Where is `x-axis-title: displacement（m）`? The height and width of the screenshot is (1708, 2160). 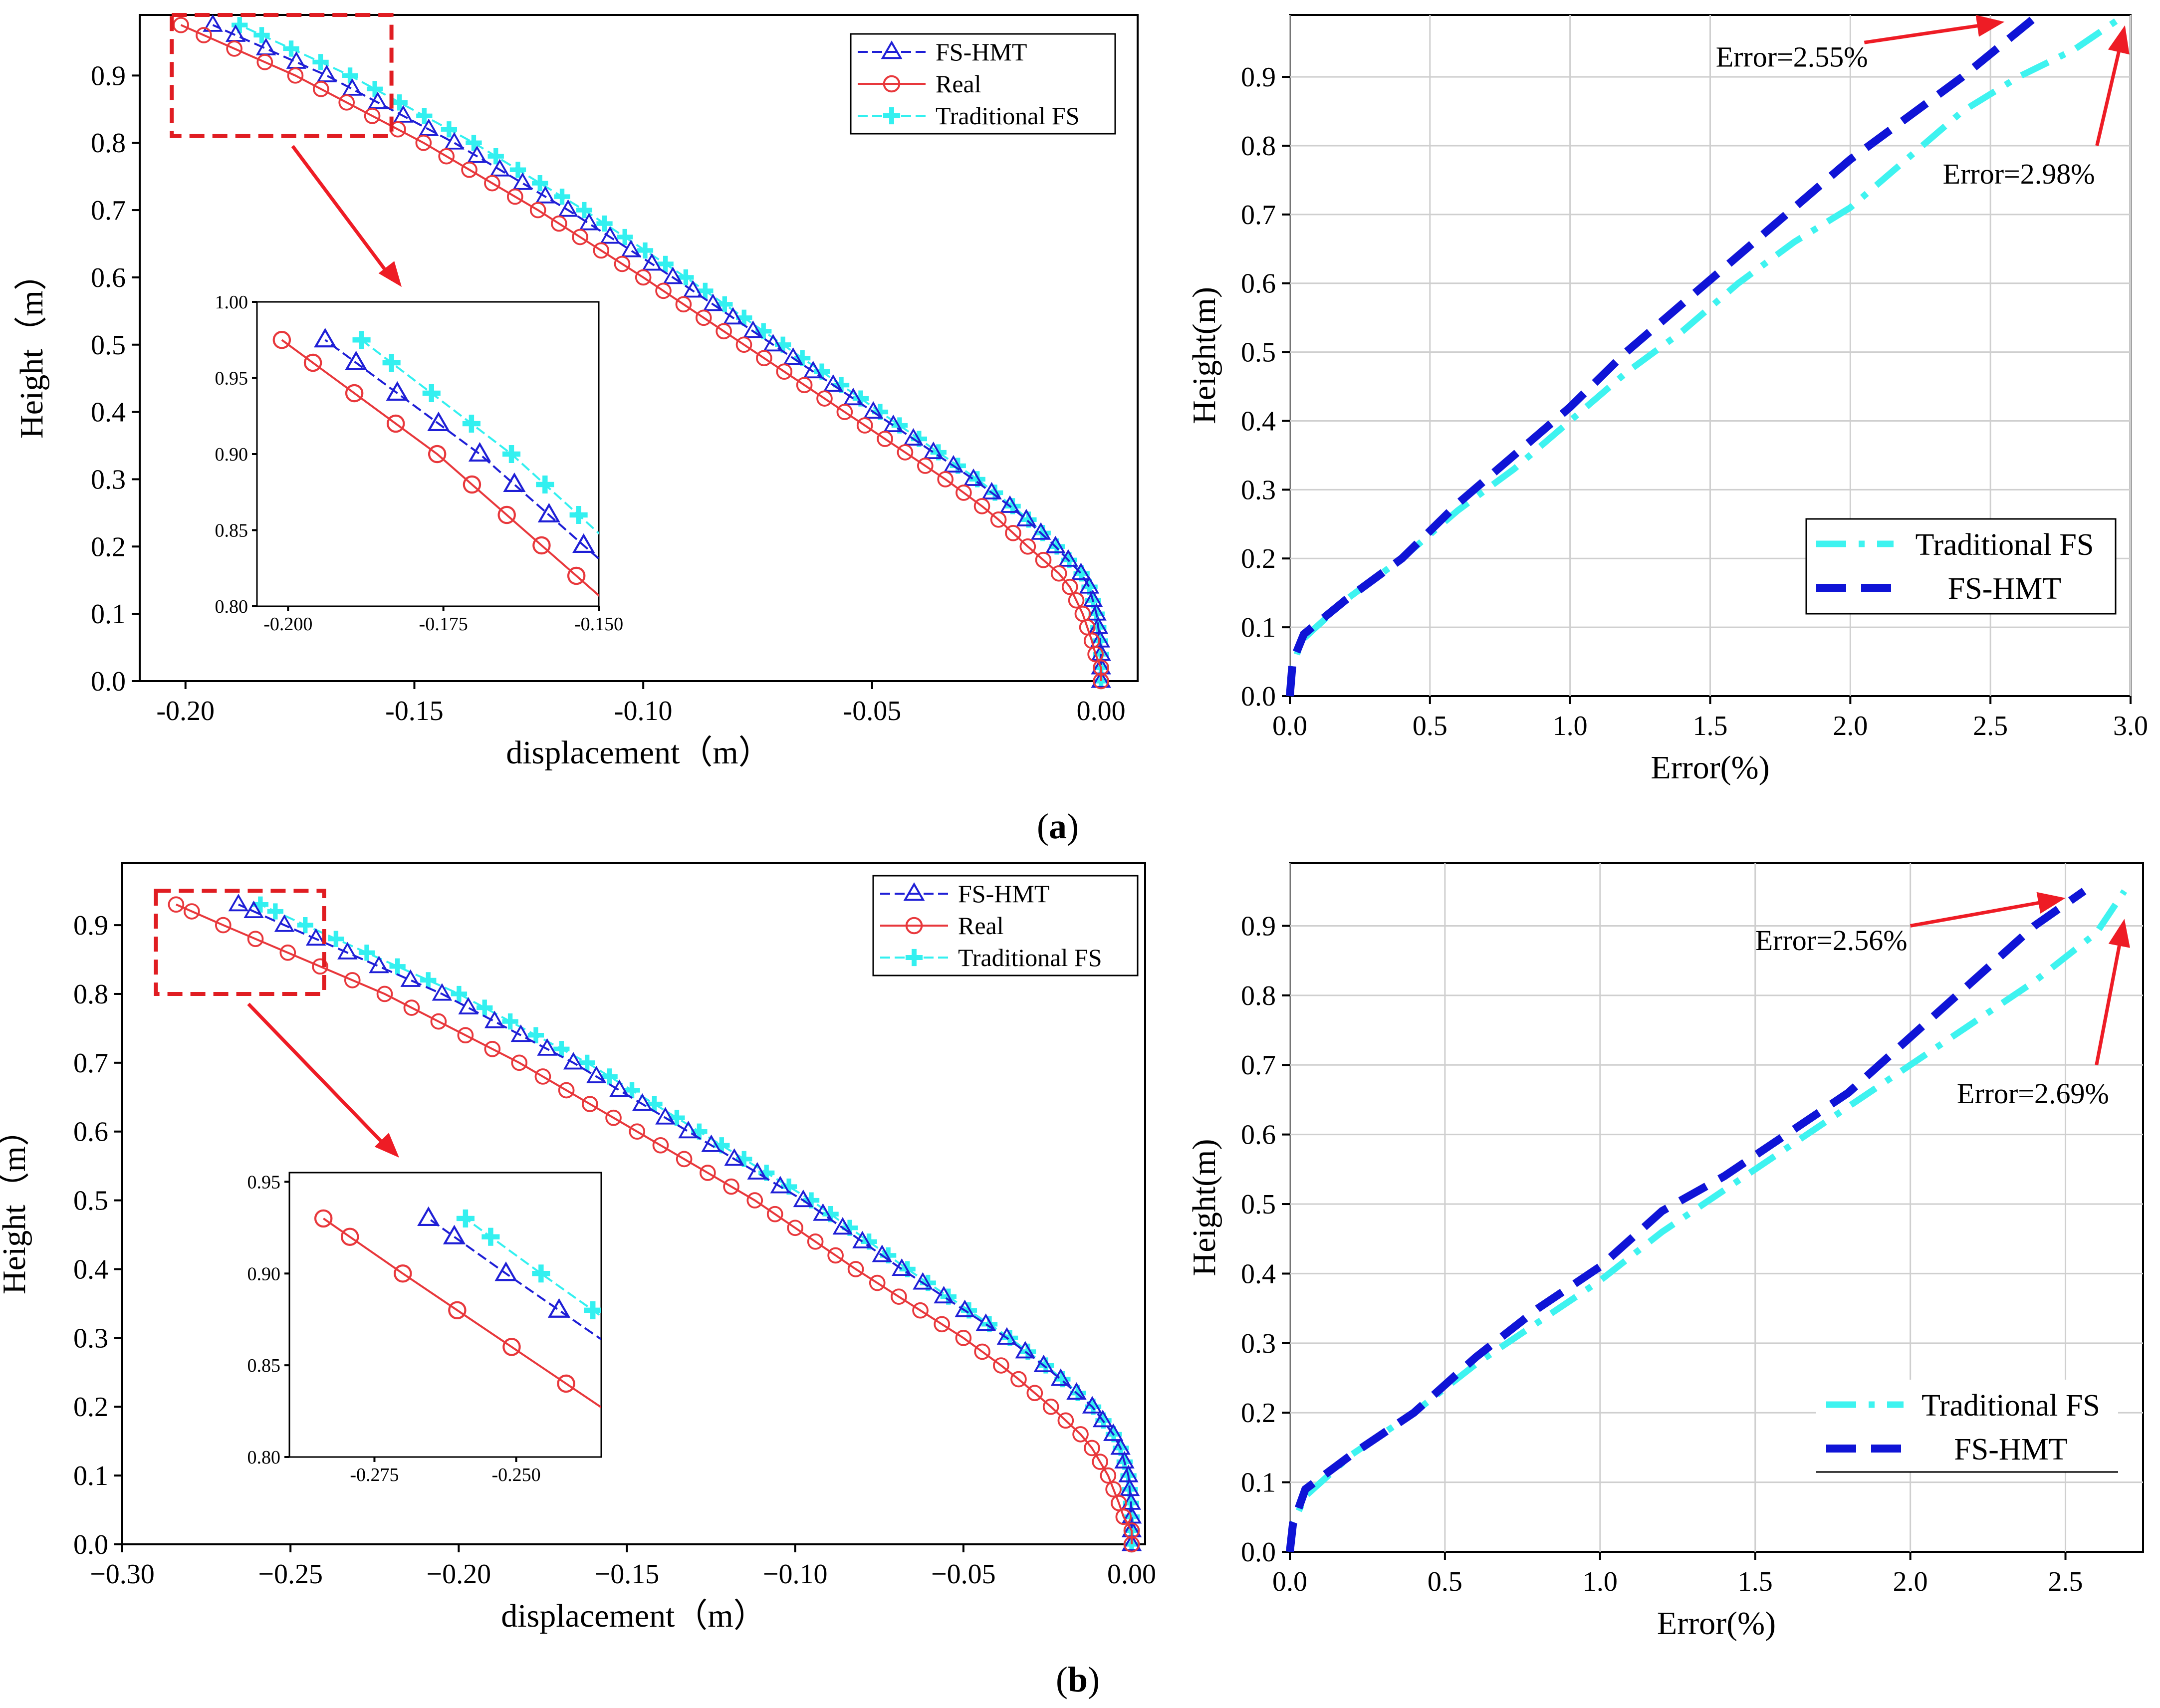 x-axis-title: displacement（m） is located at coordinates (634, 1616).